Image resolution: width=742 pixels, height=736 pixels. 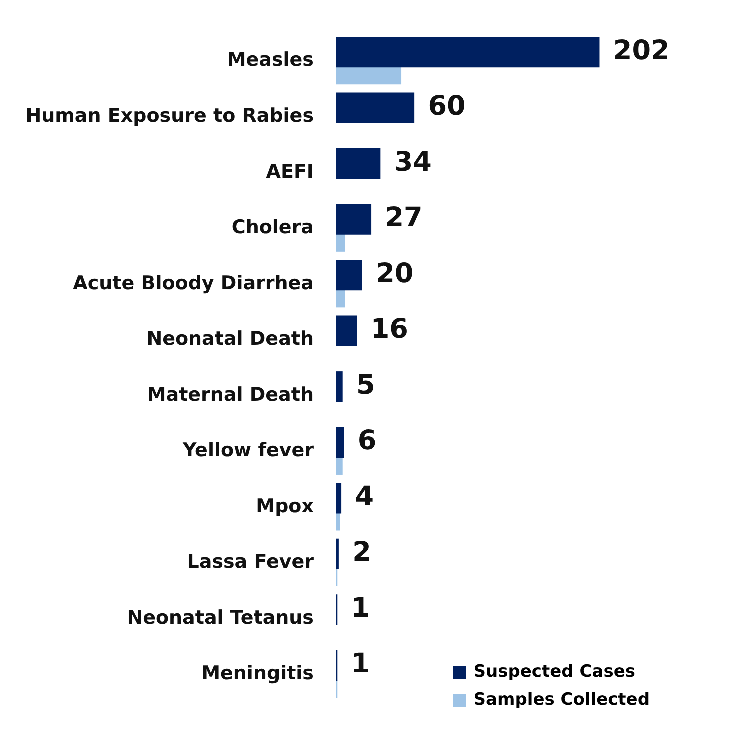 I want to click on data-label: 20, so click(x=395, y=274).